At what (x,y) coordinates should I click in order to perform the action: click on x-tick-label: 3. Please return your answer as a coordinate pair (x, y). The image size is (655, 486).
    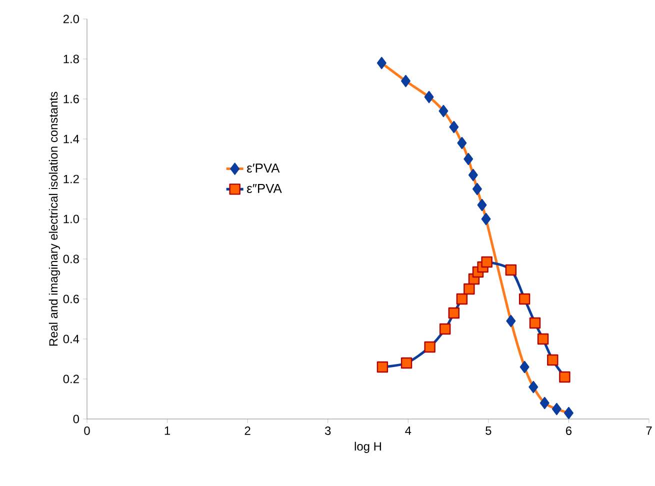
    Looking at the image, I should click on (327, 430).